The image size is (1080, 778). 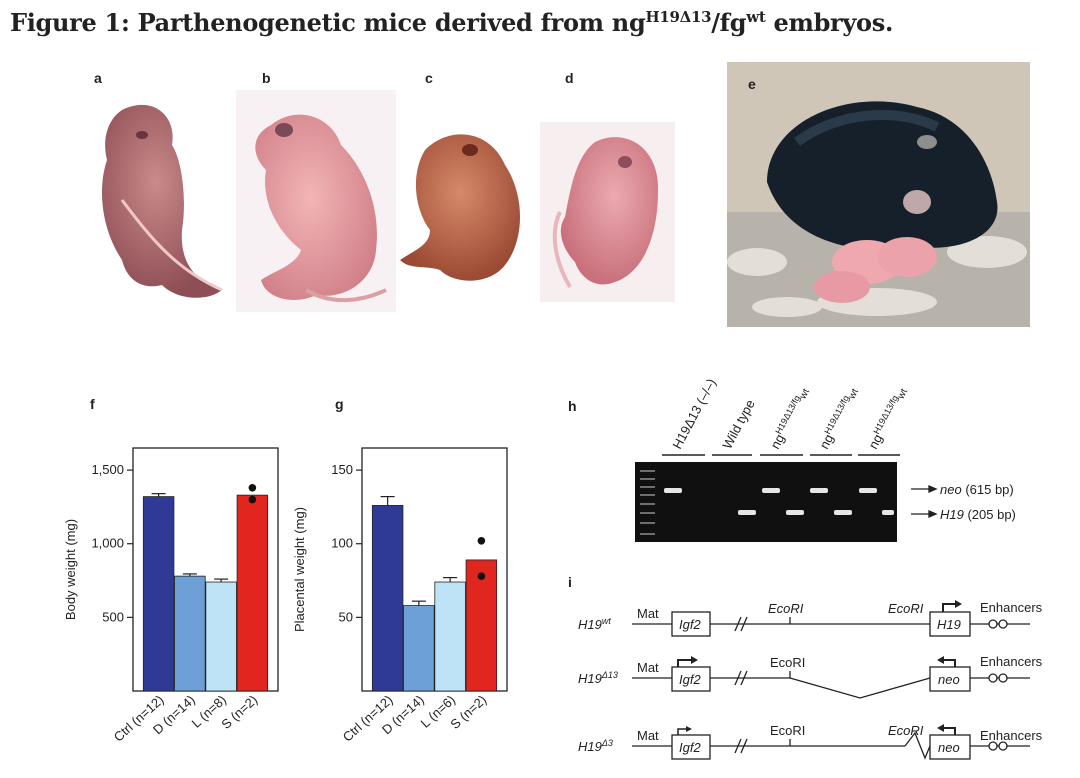 I want to click on pup-photo-c, so click(x=460, y=207).